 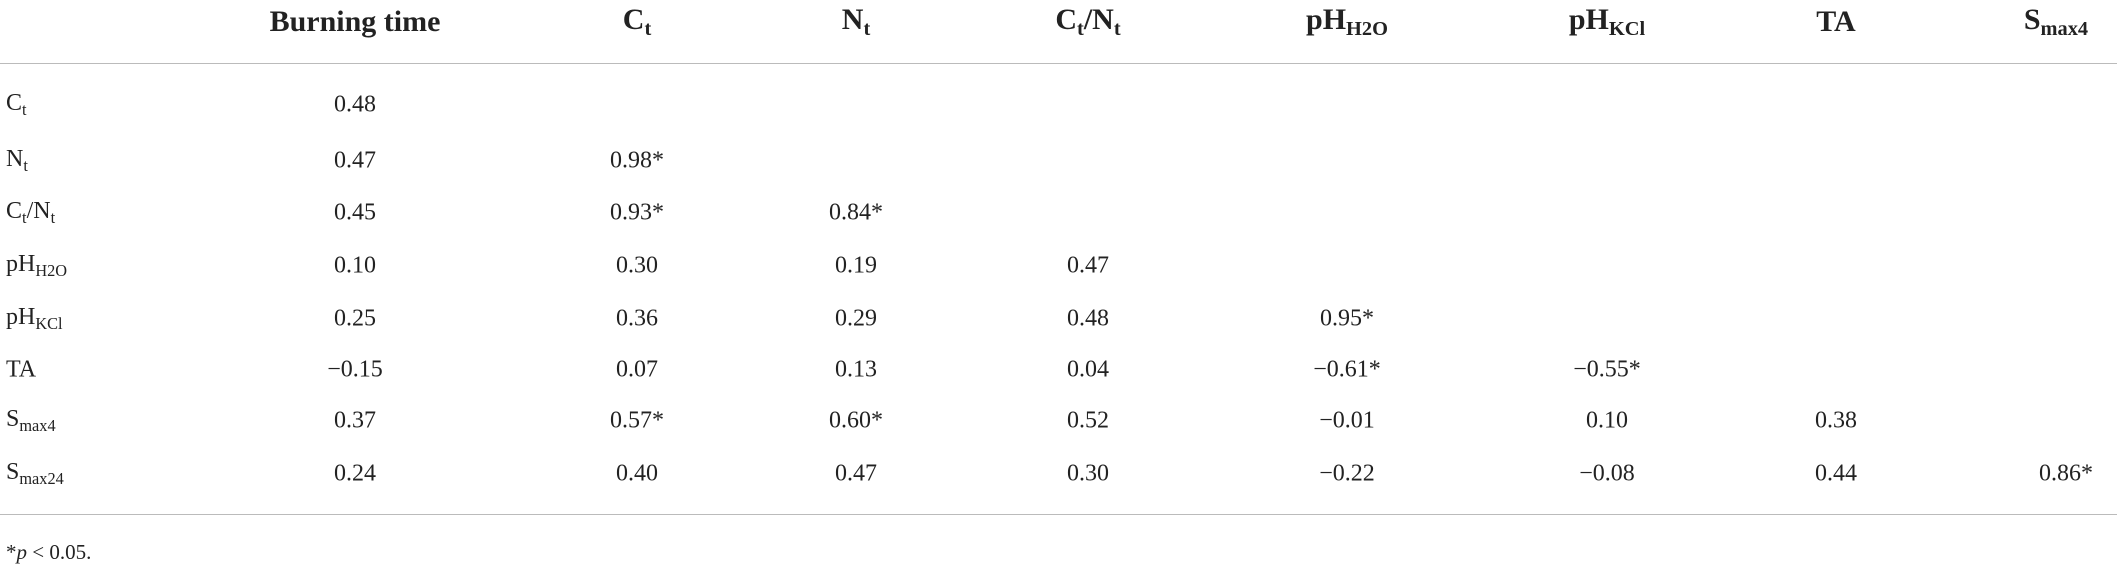 What do you see at coordinates (1058, 63) in the screenshot?
I see `header-rule` at bounding box center [1058, 63].